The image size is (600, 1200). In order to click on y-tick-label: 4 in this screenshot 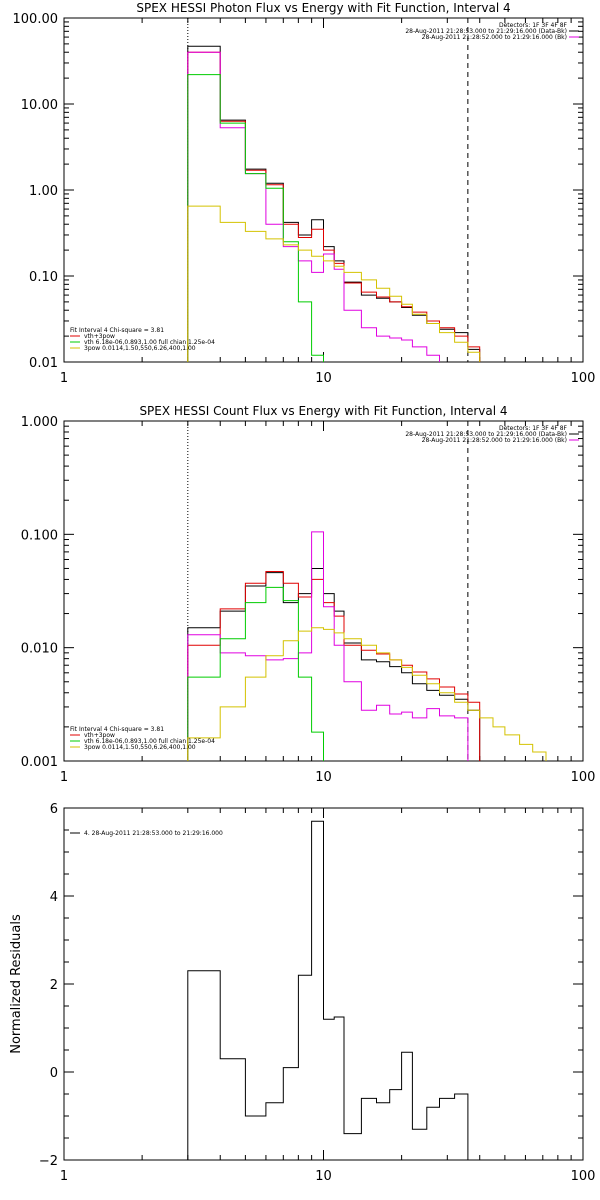, I will do `click(54, 897)`.